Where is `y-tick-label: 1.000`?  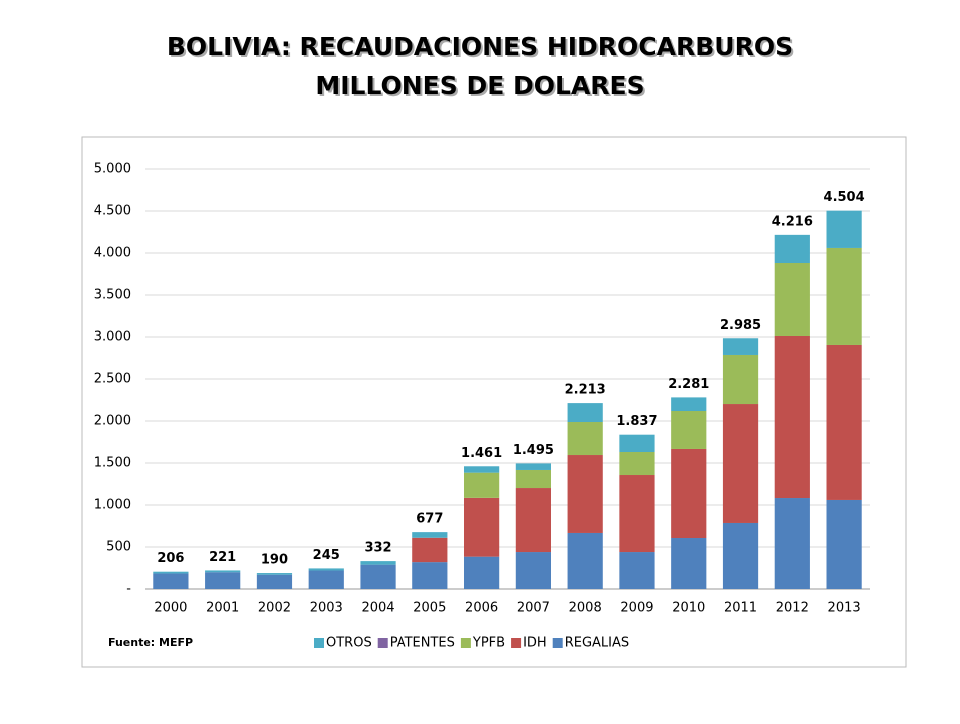 y-tick-label: 1.000 is located at coordinates (112, 505).